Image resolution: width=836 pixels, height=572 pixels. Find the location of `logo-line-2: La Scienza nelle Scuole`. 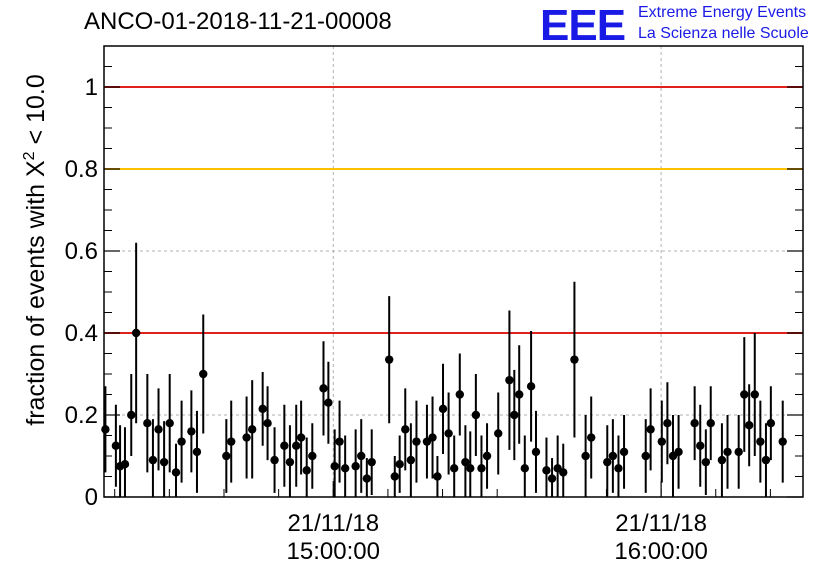

logo-line-2: La Scienza nelle Scuole is located at coordinates (723, 33).